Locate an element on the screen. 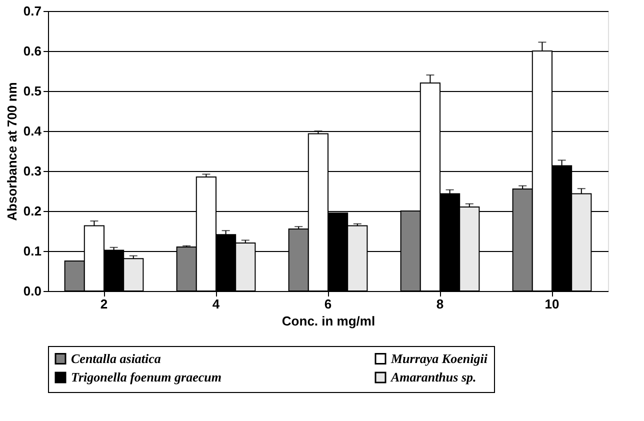 The image size is (644, 421). y-tick-label: 0.7 is located at coordinates (32, 11).